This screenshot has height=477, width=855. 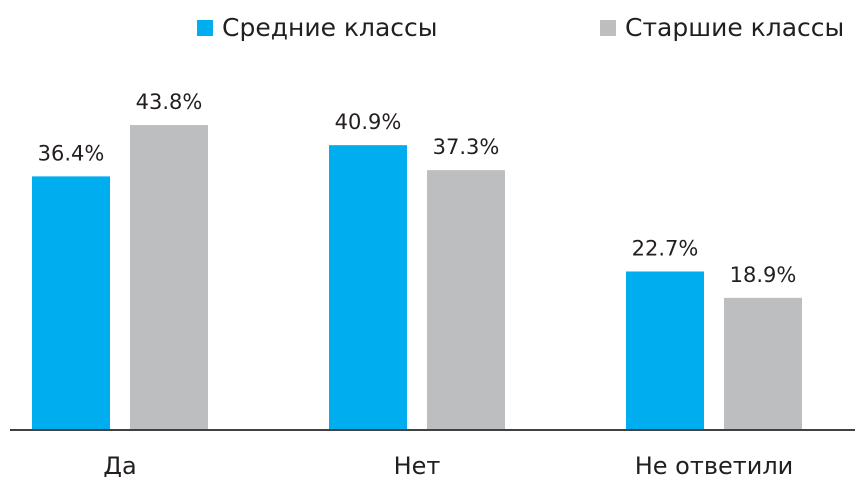 What do you see at coordinates (665, 248) in the screenshot?
I see `value-label: 22.7%` at bounding box center [665, 248].